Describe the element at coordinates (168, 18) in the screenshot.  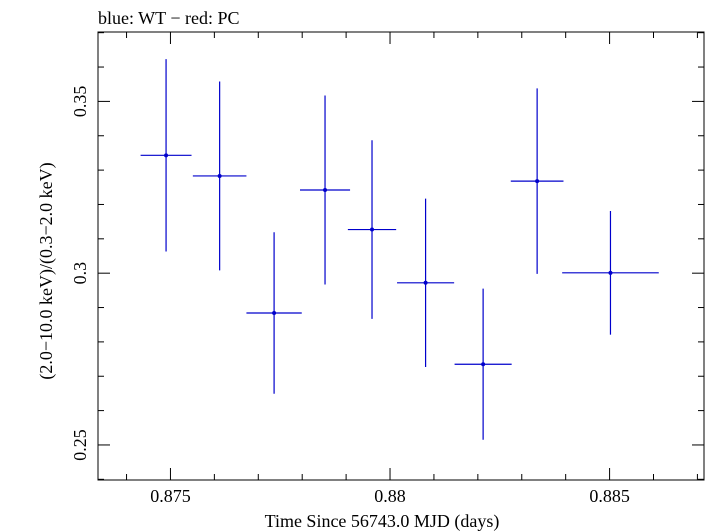
I see `chart-title: blue: WT − red: PC` at that location.